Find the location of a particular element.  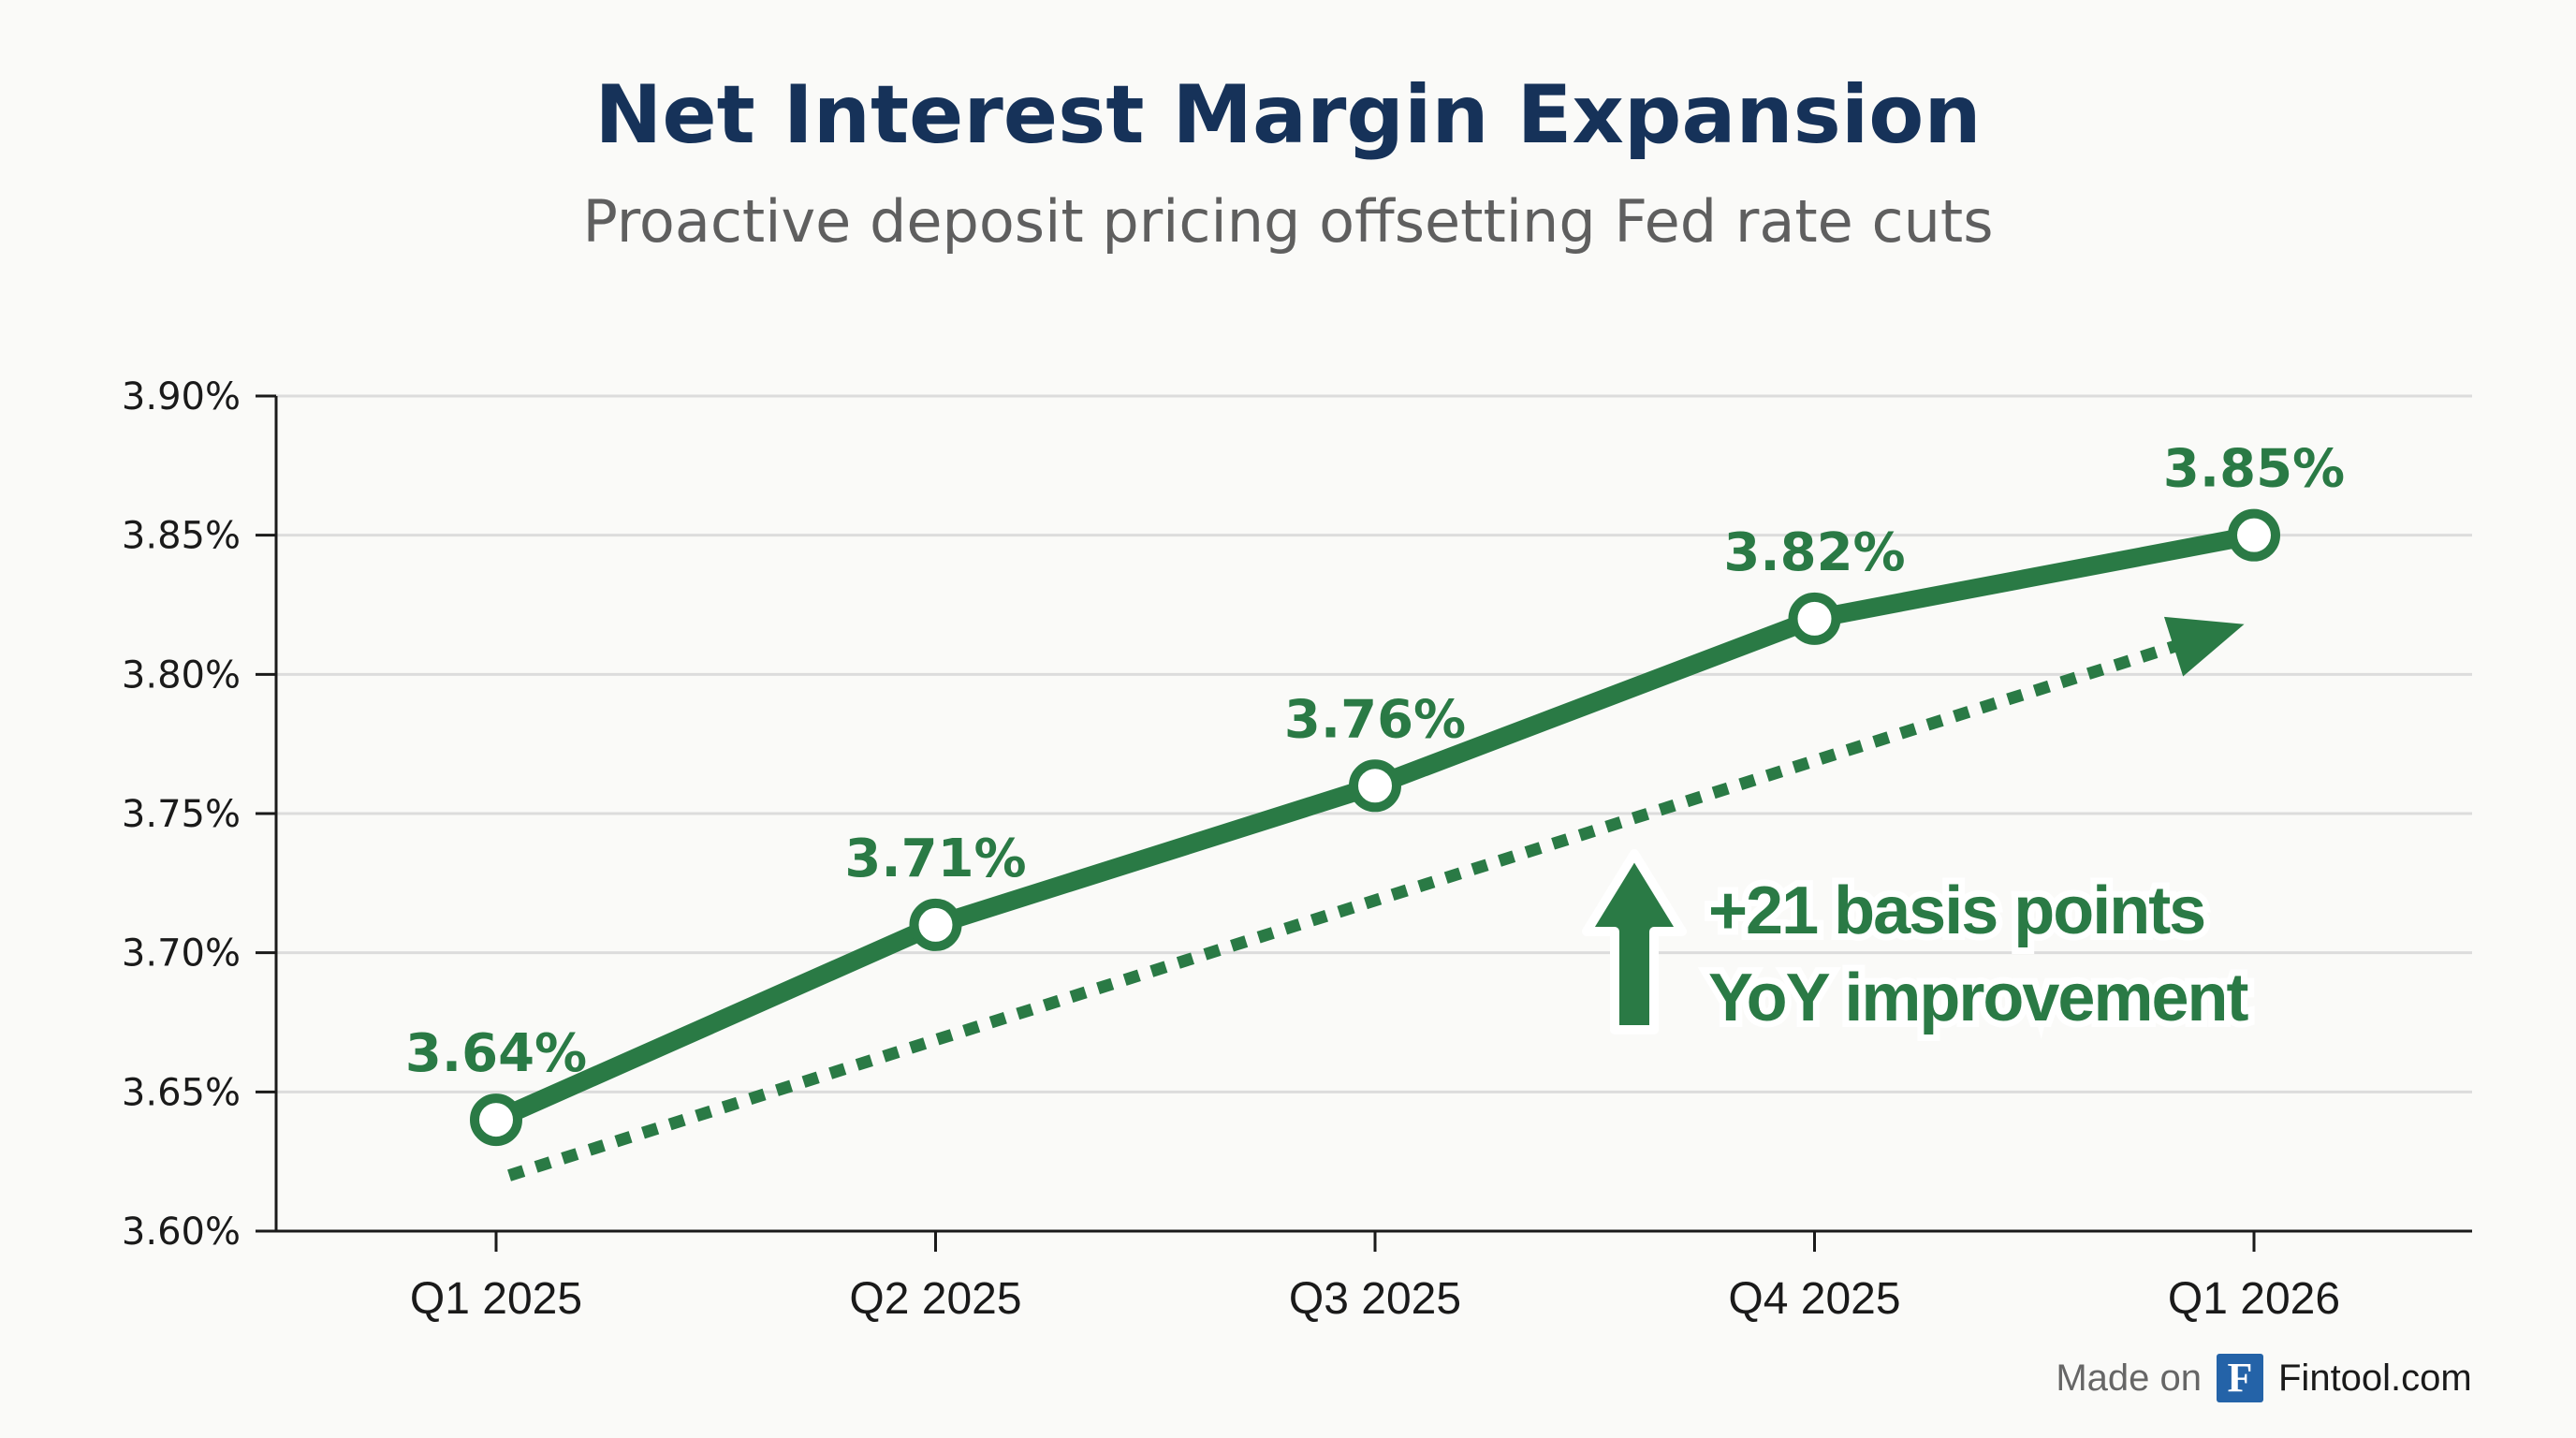

annotation-line-1: +21 basis points is located at coordinates (1956, 910).